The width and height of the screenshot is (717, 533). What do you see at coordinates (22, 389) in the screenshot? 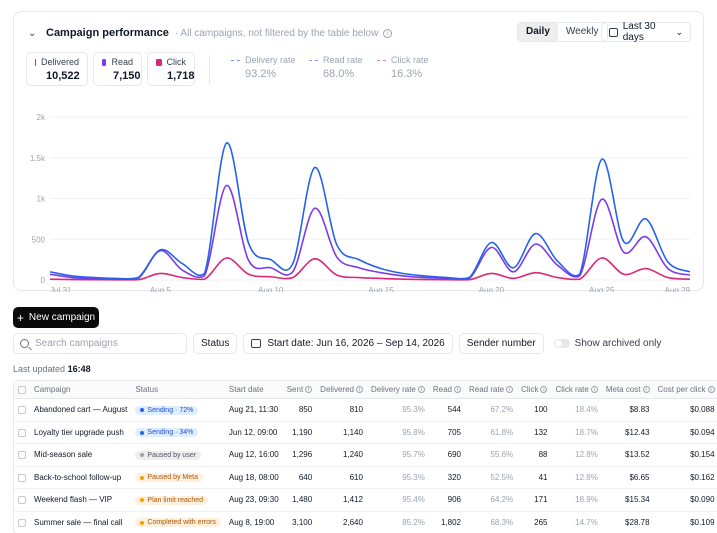
I see `select-all-checkbox` at bounding box center [22, 389].